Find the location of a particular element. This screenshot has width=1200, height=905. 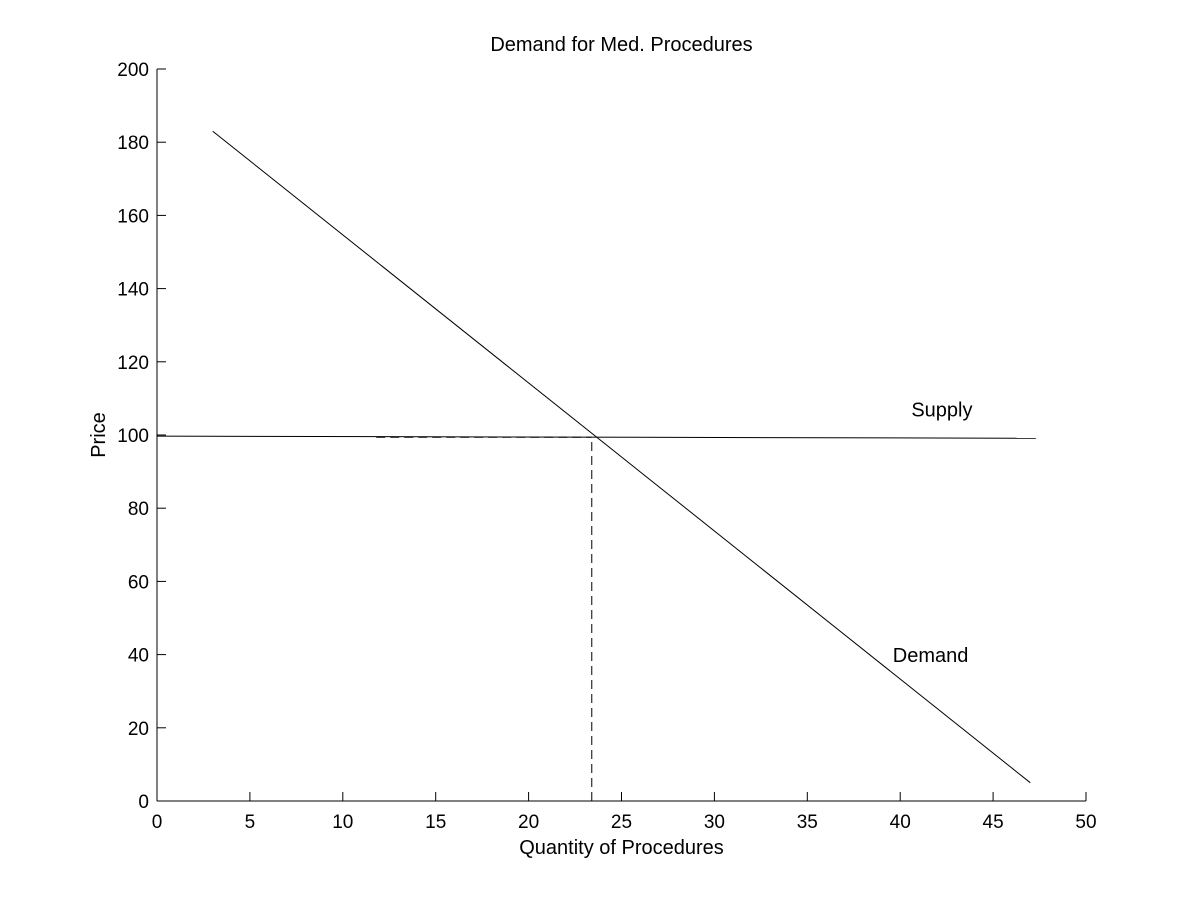

x-tick-label: 5 is located at coordinates (250, 822).